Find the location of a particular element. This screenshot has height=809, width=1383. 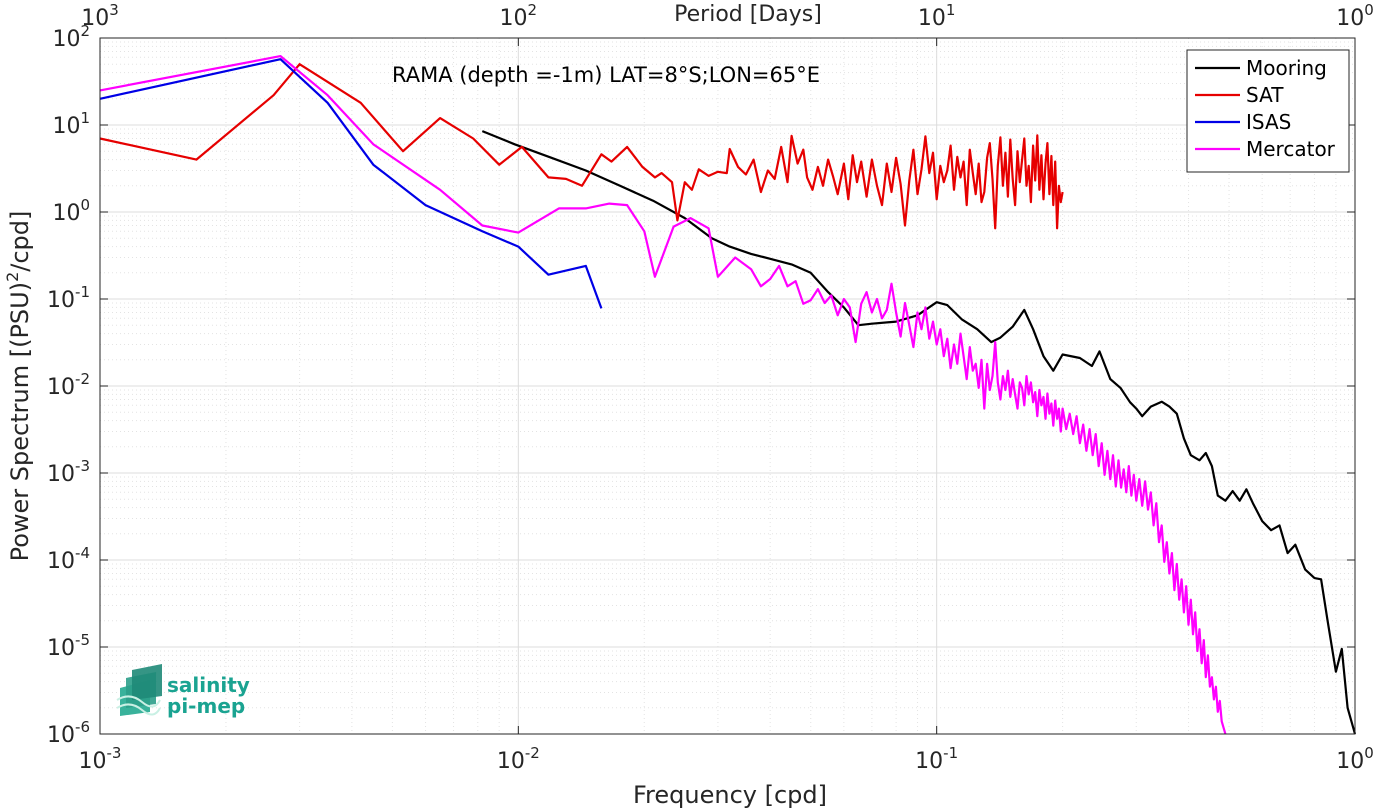

series-line-sat is located at coordinates (581, 146).